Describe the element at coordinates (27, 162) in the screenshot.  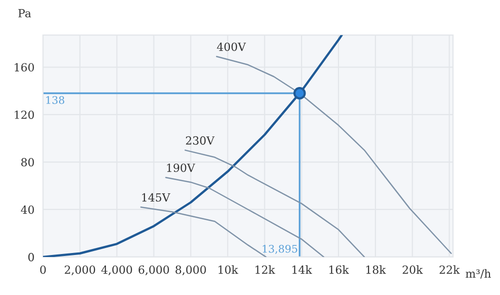
I see `y-tick-label: 80` at that location.